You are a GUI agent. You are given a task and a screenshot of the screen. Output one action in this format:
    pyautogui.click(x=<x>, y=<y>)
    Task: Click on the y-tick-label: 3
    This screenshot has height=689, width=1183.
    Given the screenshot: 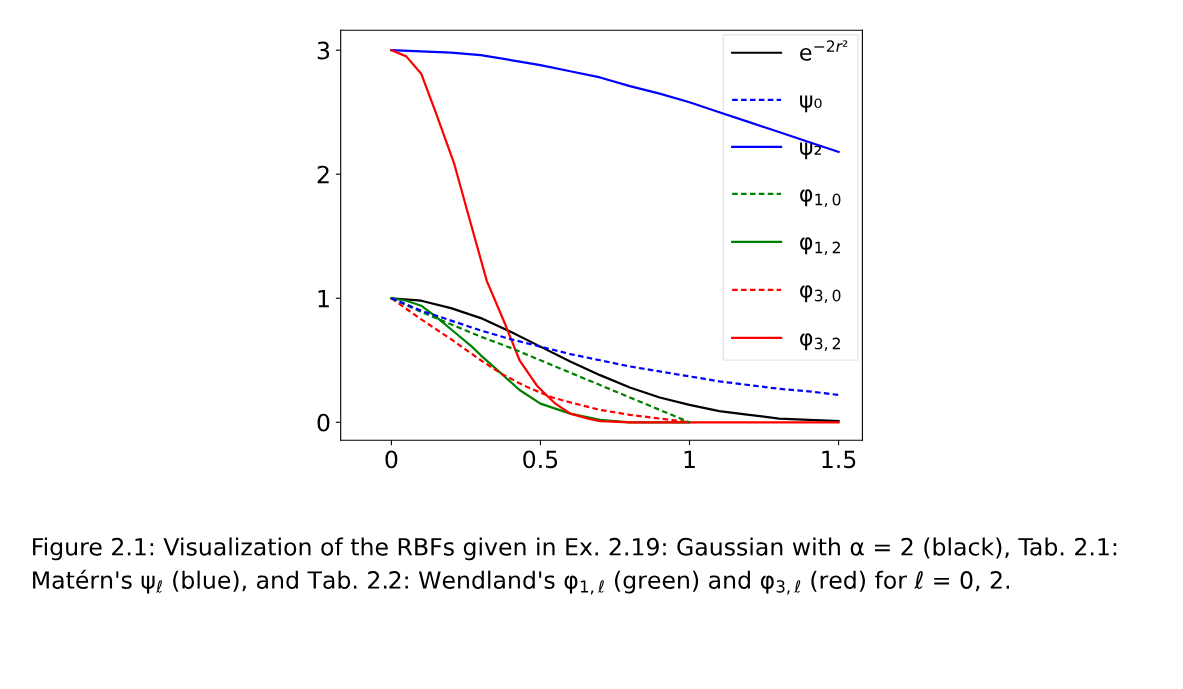 What is the action you would take?
    pyautogui.click(x=323, y=50)
    